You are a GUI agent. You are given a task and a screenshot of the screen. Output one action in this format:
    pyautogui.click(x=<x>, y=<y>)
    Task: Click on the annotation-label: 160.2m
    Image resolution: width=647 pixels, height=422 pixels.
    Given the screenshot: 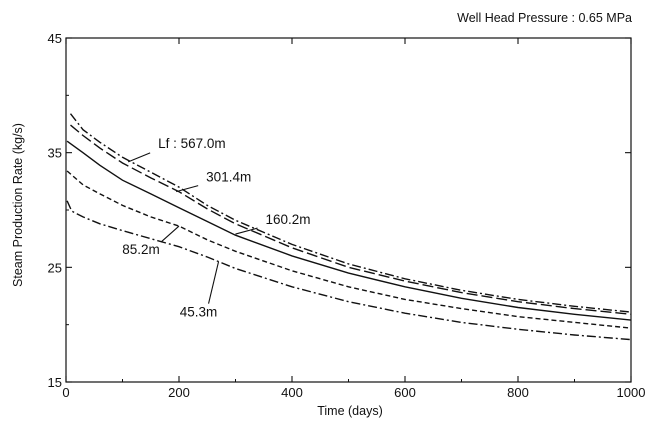 What is the action you would take?
    pyautogui.click(x=288, y=219)
    